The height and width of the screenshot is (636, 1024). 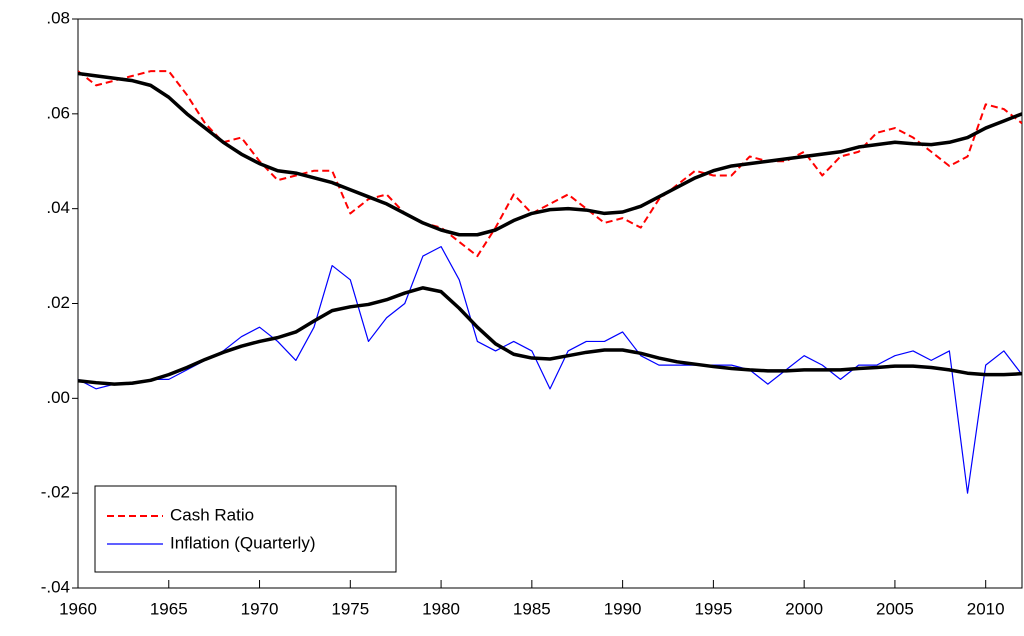 I want to click on x-tick-label: 1975, so click(x=350, y=608).